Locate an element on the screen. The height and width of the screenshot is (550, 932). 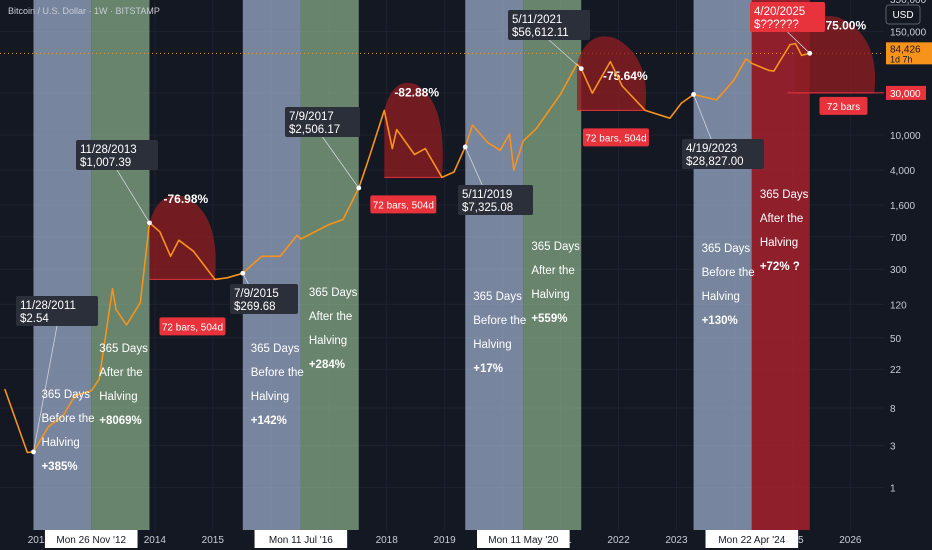
support-level-label: 30,000 is located at coordinates (905, 94).